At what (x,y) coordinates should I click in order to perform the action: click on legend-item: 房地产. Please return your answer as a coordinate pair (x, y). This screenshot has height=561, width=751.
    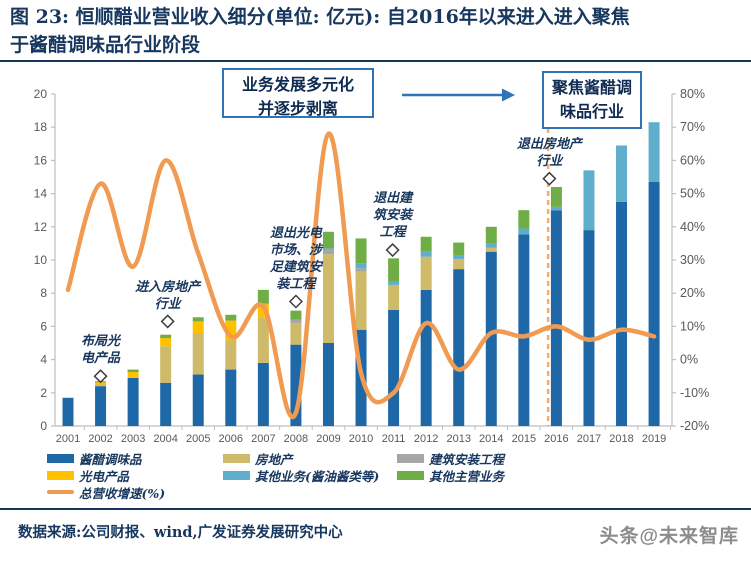
    Looking at the image, I should click on (258, 459).